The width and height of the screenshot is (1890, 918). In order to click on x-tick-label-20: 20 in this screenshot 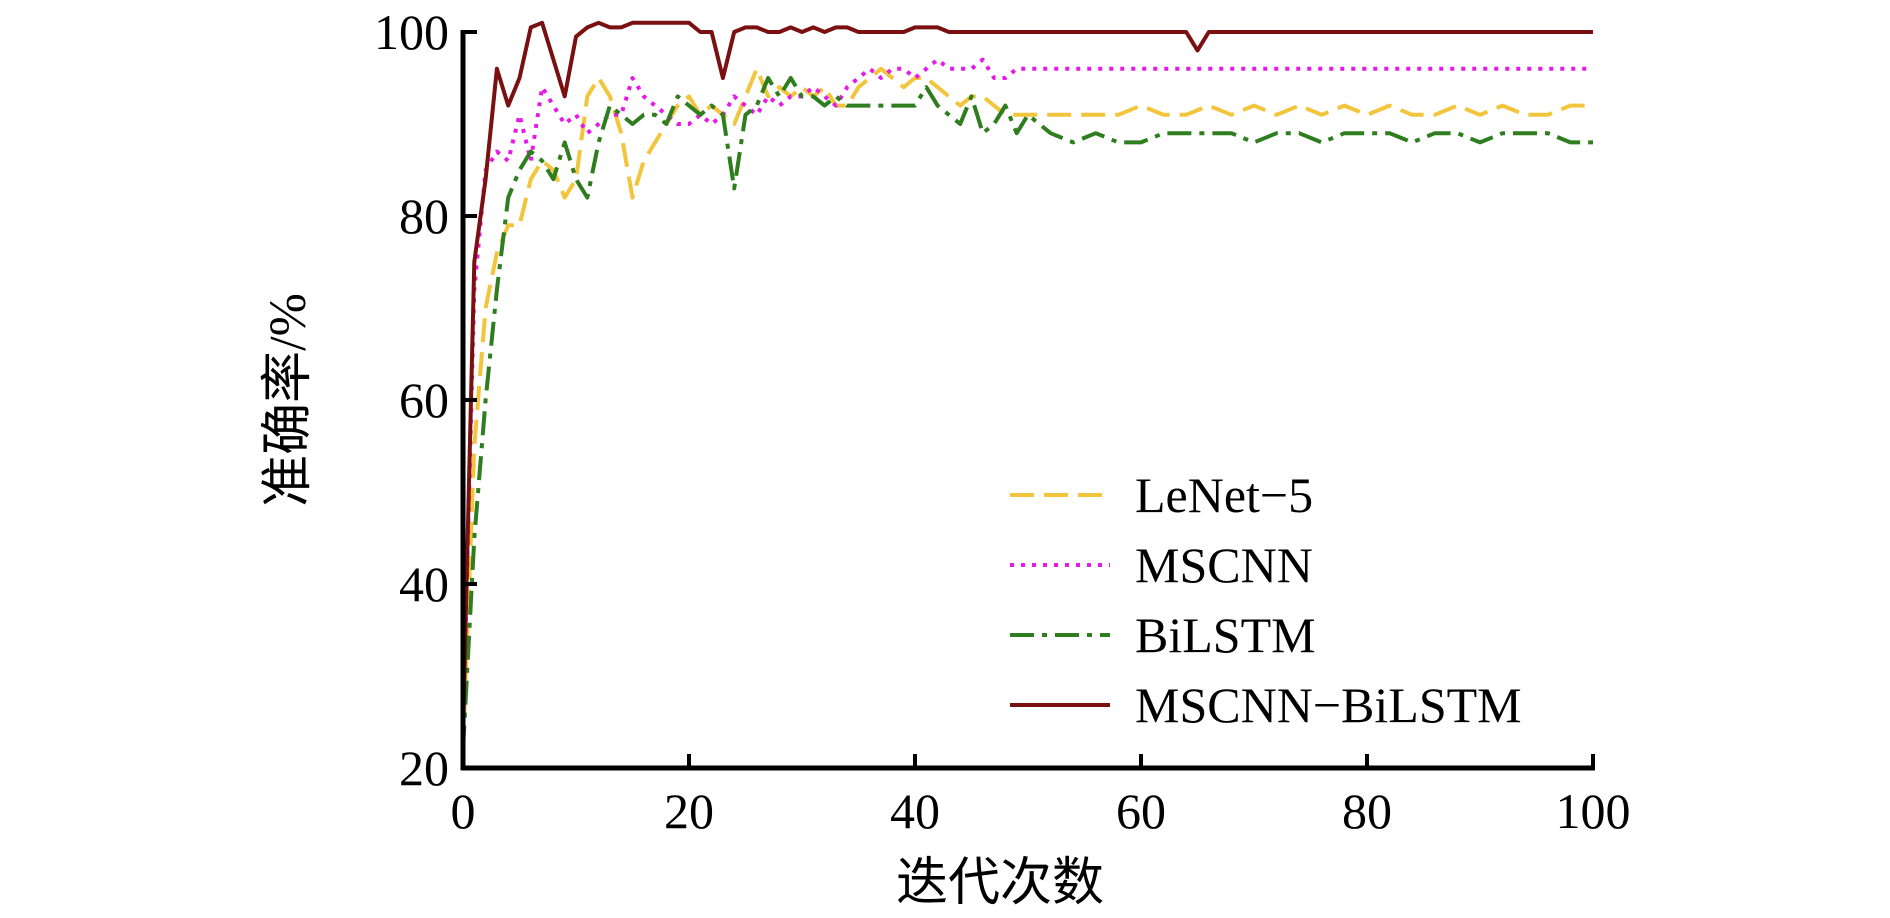, I will do `click(689, 811)`.